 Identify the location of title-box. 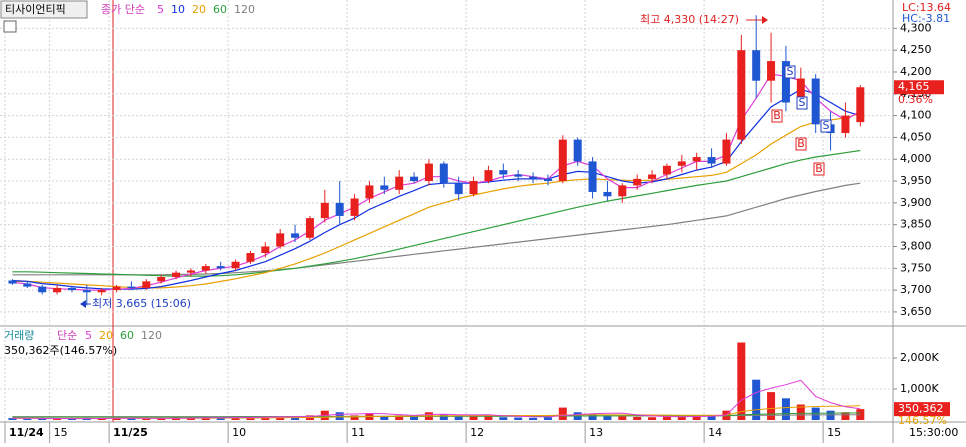
(44, 9).